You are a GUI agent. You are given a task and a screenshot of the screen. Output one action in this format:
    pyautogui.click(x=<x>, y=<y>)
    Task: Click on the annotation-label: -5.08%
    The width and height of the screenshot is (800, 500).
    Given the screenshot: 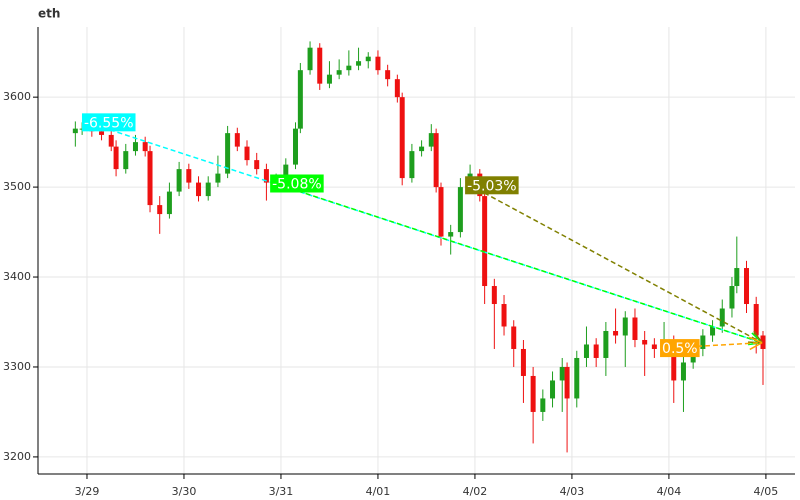 What is the action you would take?
    pyautogui.click(x=297, y=184)
    